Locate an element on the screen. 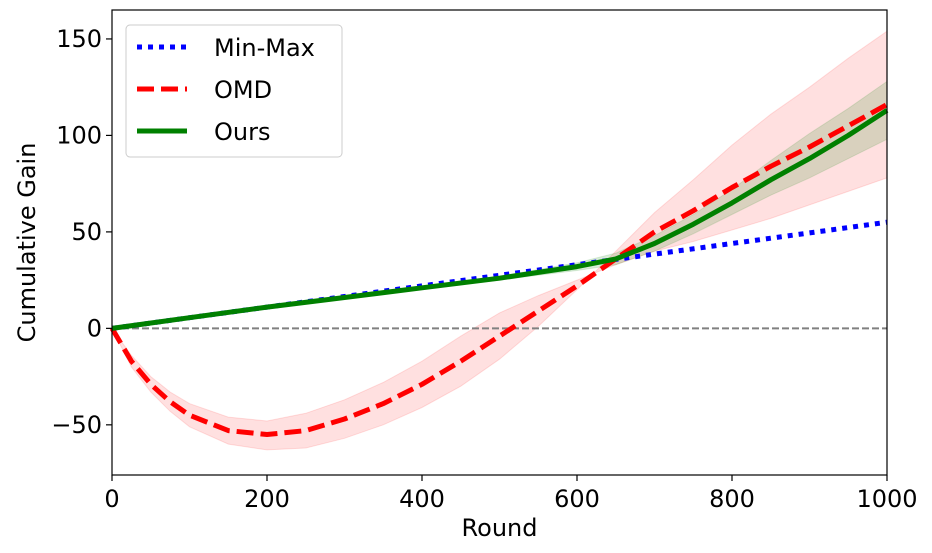 The image size is (932, 553). y-tick-label: 0 is located at coordinates (94, 328).